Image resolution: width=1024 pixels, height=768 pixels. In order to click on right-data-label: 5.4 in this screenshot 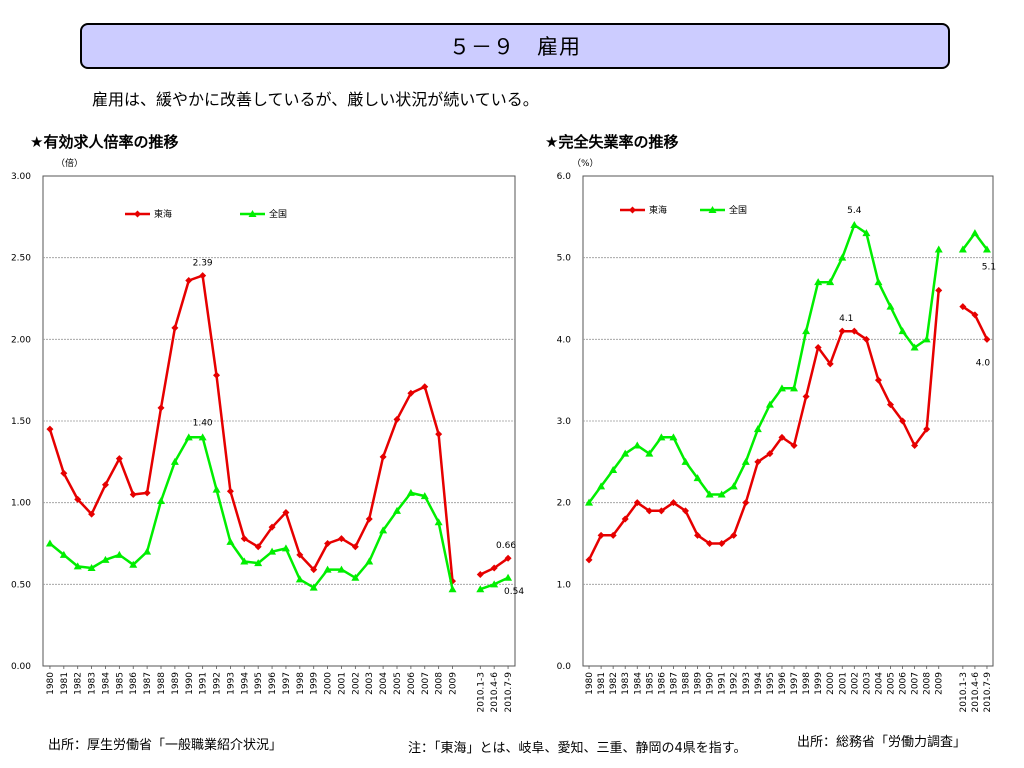, I will do `click(854, 211)`.